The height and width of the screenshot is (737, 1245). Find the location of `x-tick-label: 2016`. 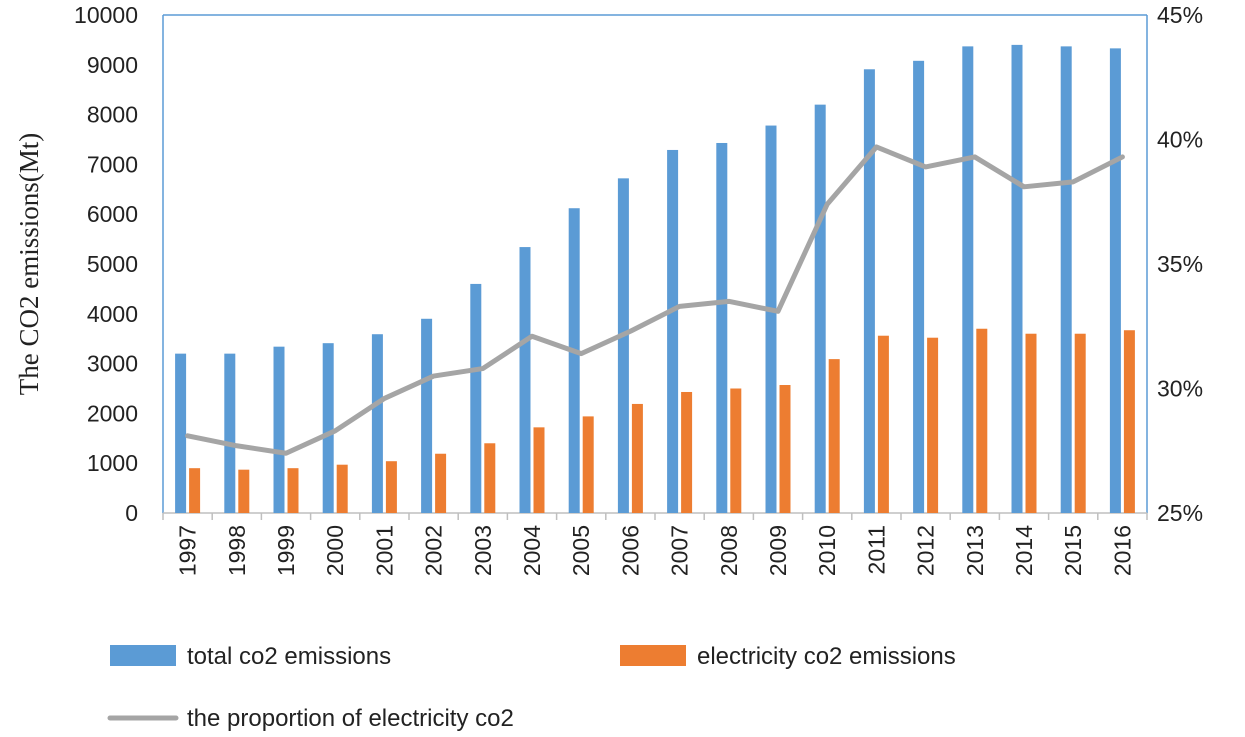

x-tick-label: 2016 is located at coordinates (1122, 550).